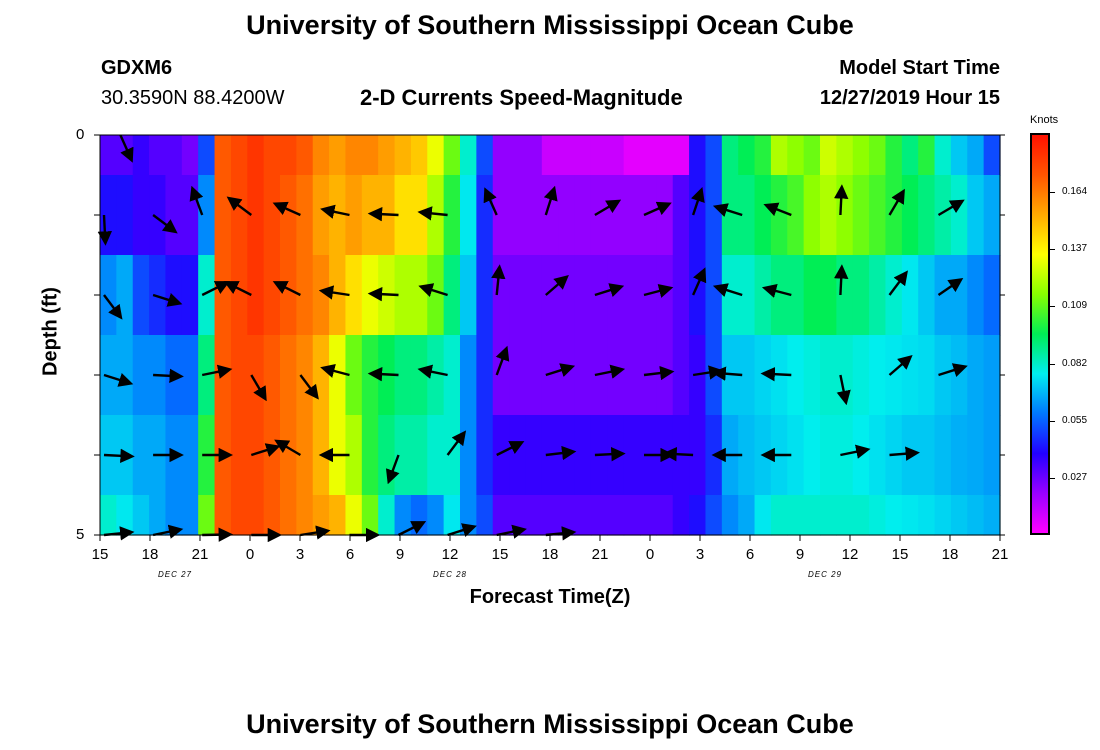 The height and width of the screenshot is (750, 1100). What do you see at coordinates (80, 534) in the screenshot?
I see `y-tick-label-bottom: 5` at bounding box center [80, 534].